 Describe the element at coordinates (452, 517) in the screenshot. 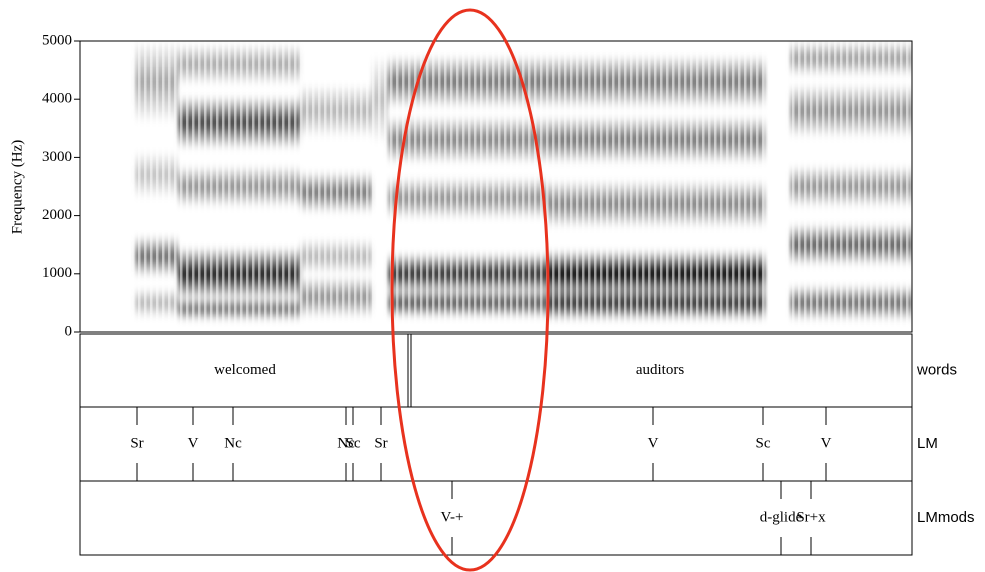

I see `tier-label: V-+` at that location.